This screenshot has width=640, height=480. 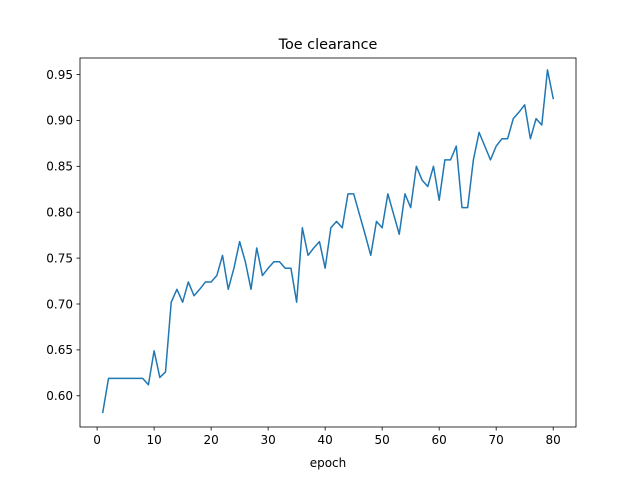 I want to click on y-tick-label: 0.65, so click(x=59, y=350).